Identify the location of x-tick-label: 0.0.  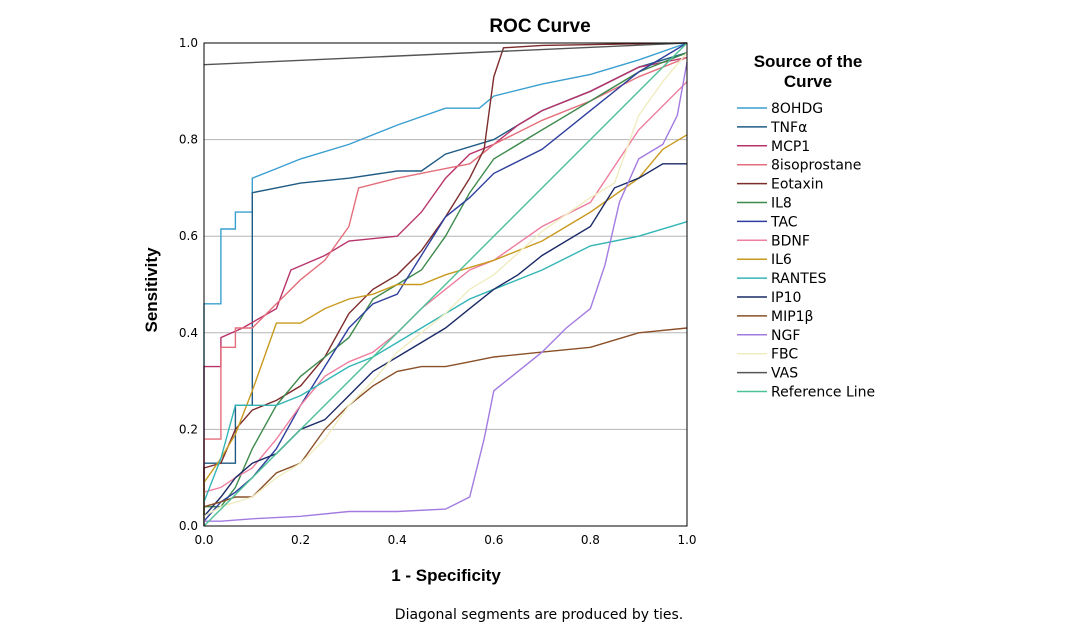
(203, 540).